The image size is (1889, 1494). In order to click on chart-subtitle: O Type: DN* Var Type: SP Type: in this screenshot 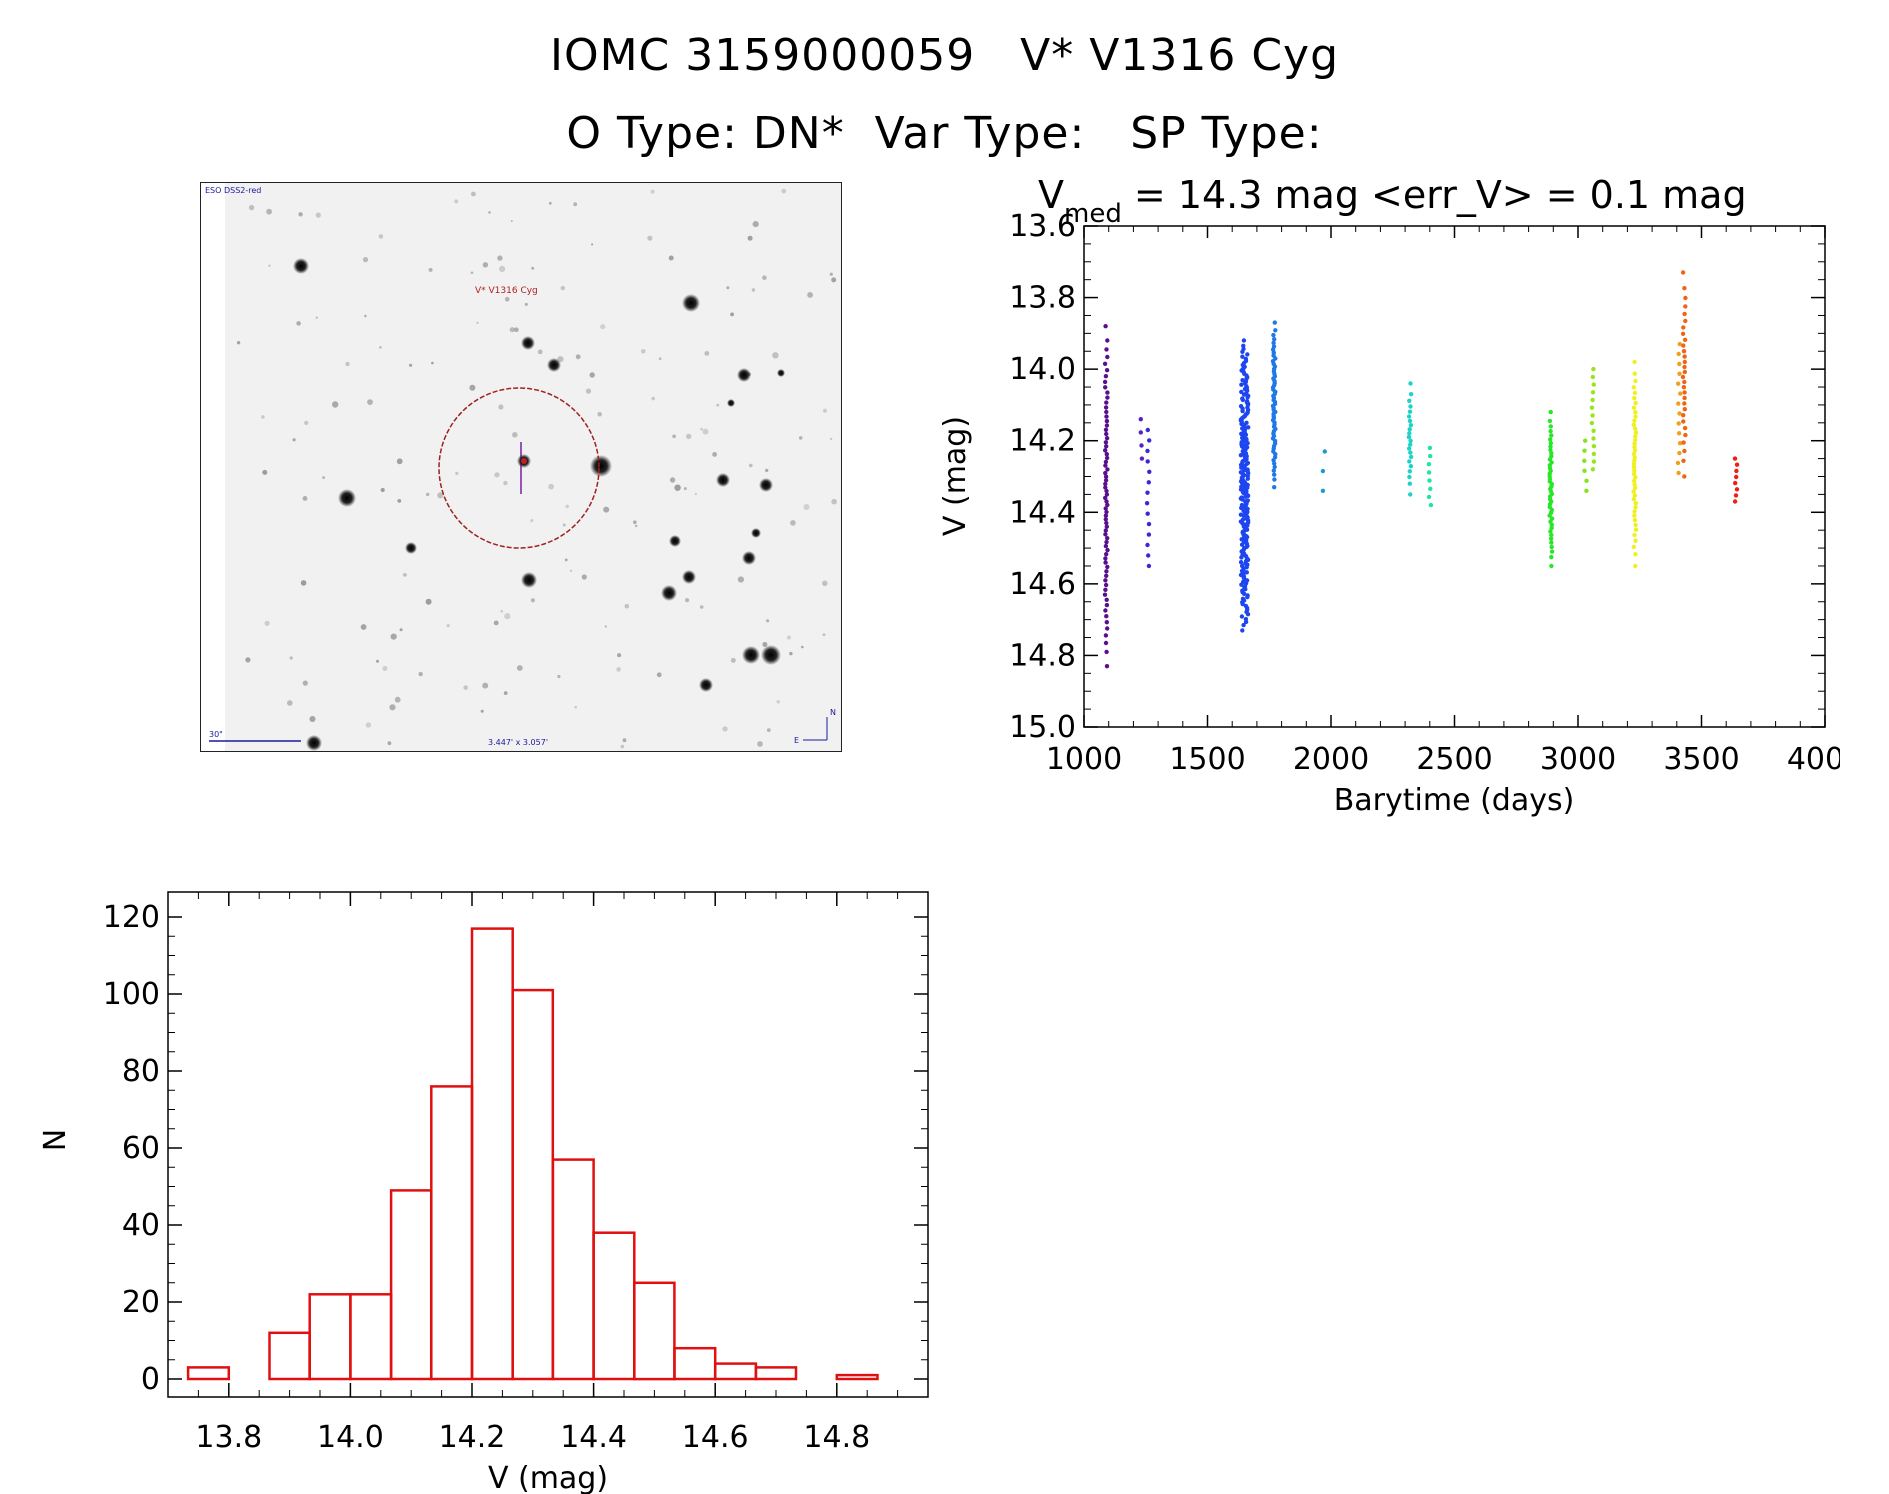, I will do `click(944, 133)`.